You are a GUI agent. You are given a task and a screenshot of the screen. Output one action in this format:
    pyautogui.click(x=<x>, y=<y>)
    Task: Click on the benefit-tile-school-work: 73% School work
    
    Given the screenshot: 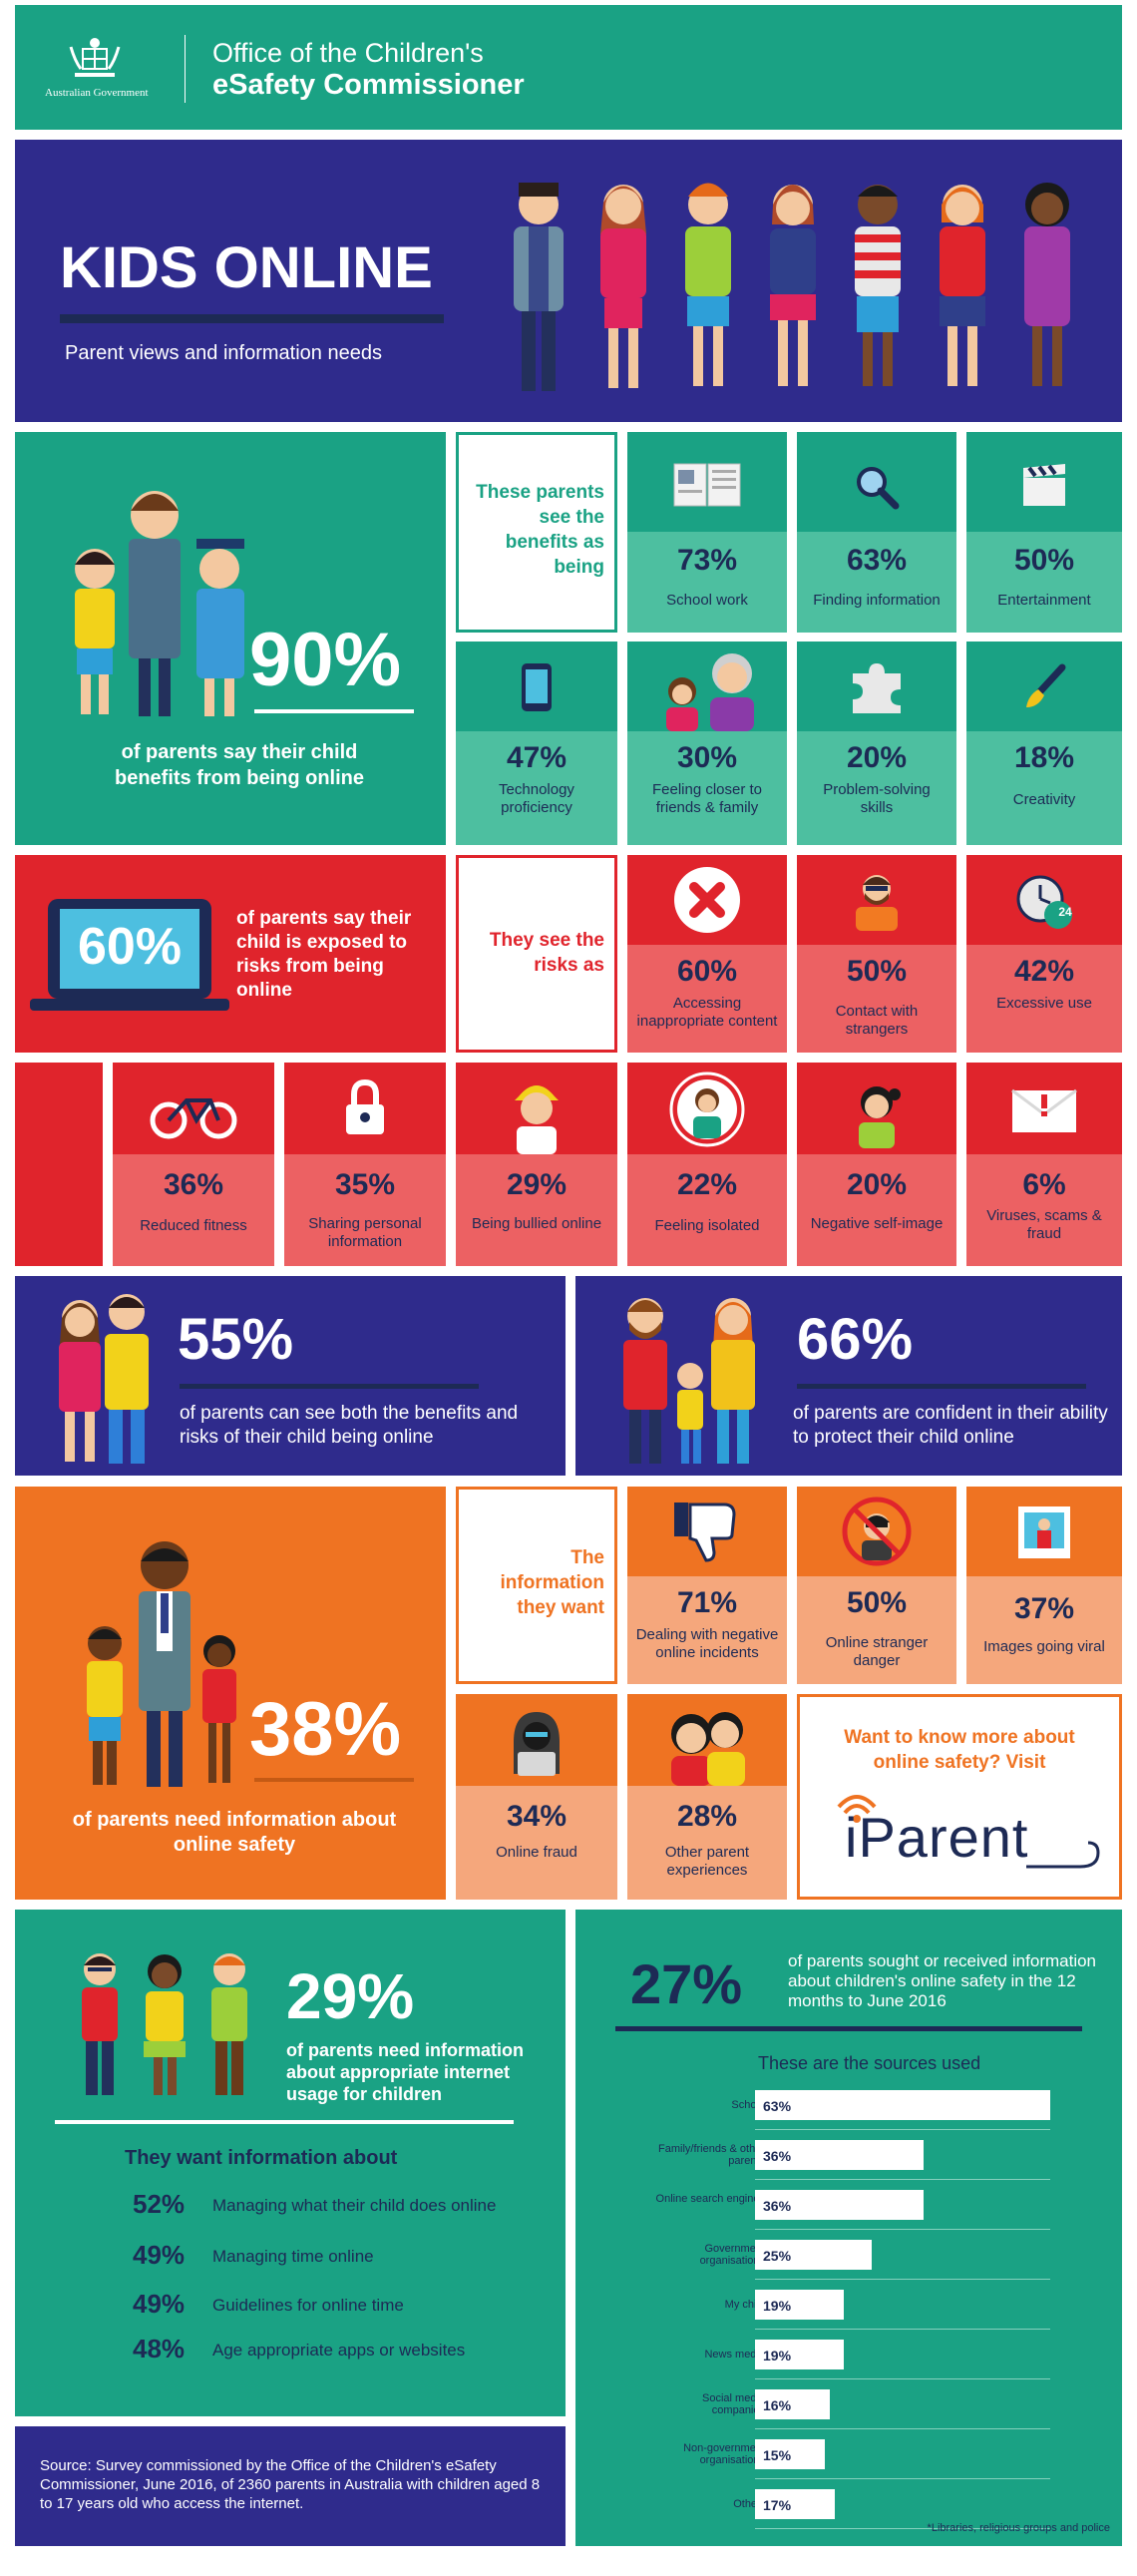 What is the action you would take?
    pyautogui.click(x=707, y=532)
    